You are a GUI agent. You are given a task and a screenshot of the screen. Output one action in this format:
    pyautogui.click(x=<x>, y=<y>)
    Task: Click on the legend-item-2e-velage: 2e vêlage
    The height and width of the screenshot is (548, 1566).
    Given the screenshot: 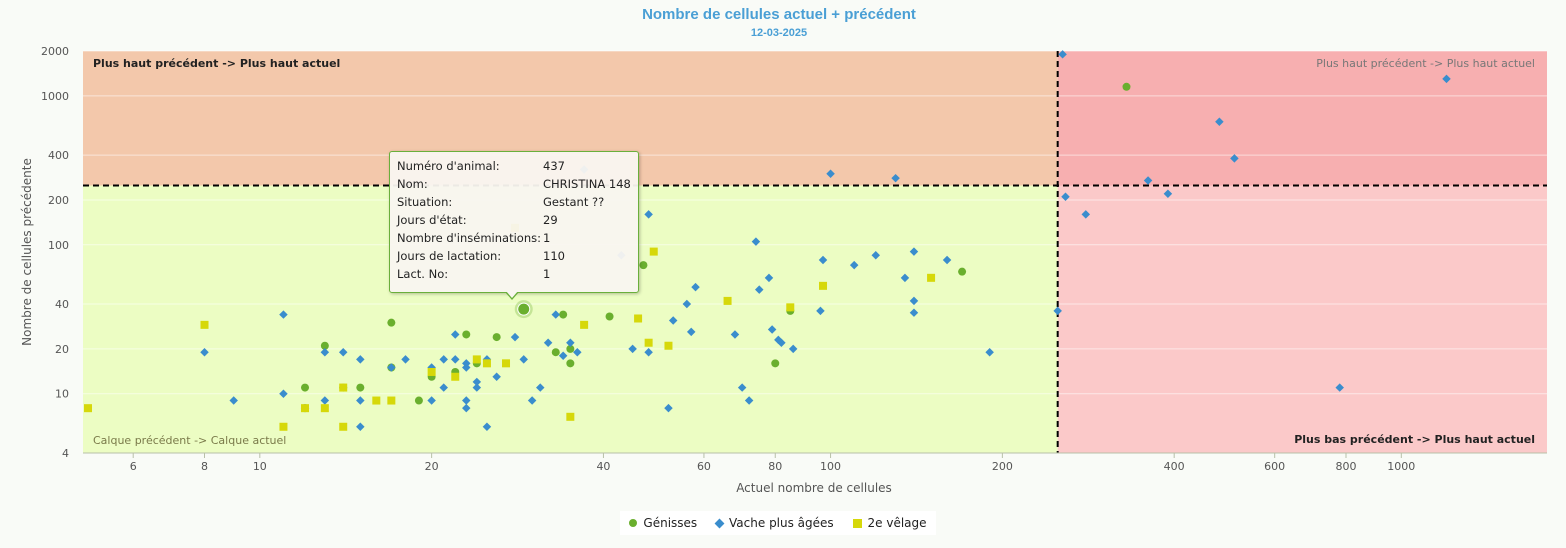 What is the action you would take?
    pyautogui.click(x=889, y=523)
    